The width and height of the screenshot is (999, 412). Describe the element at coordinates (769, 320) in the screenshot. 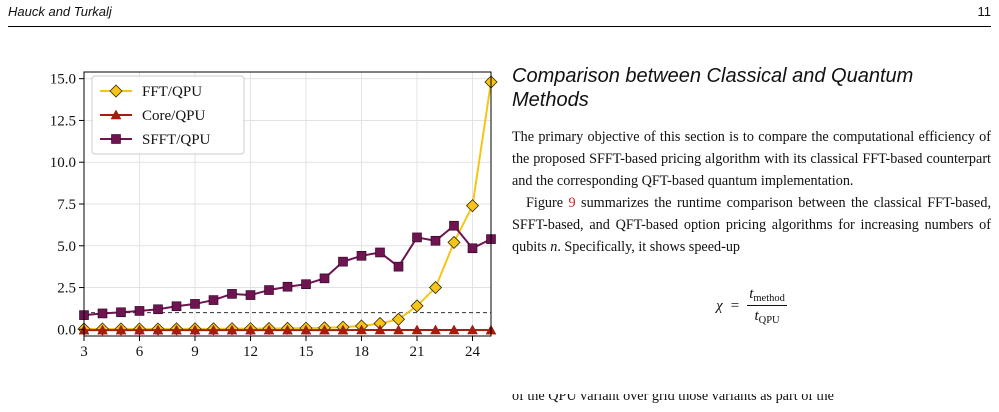

I see `denominator-subscript: QPU` at that location.